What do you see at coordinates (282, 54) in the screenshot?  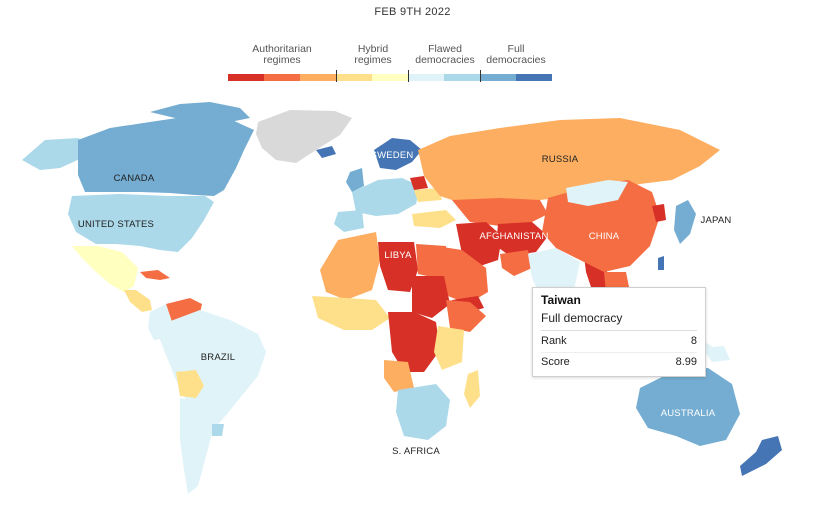 I see `legend-label-authoritarian: Authoritarian regimes` at bounding box center [282, 54].